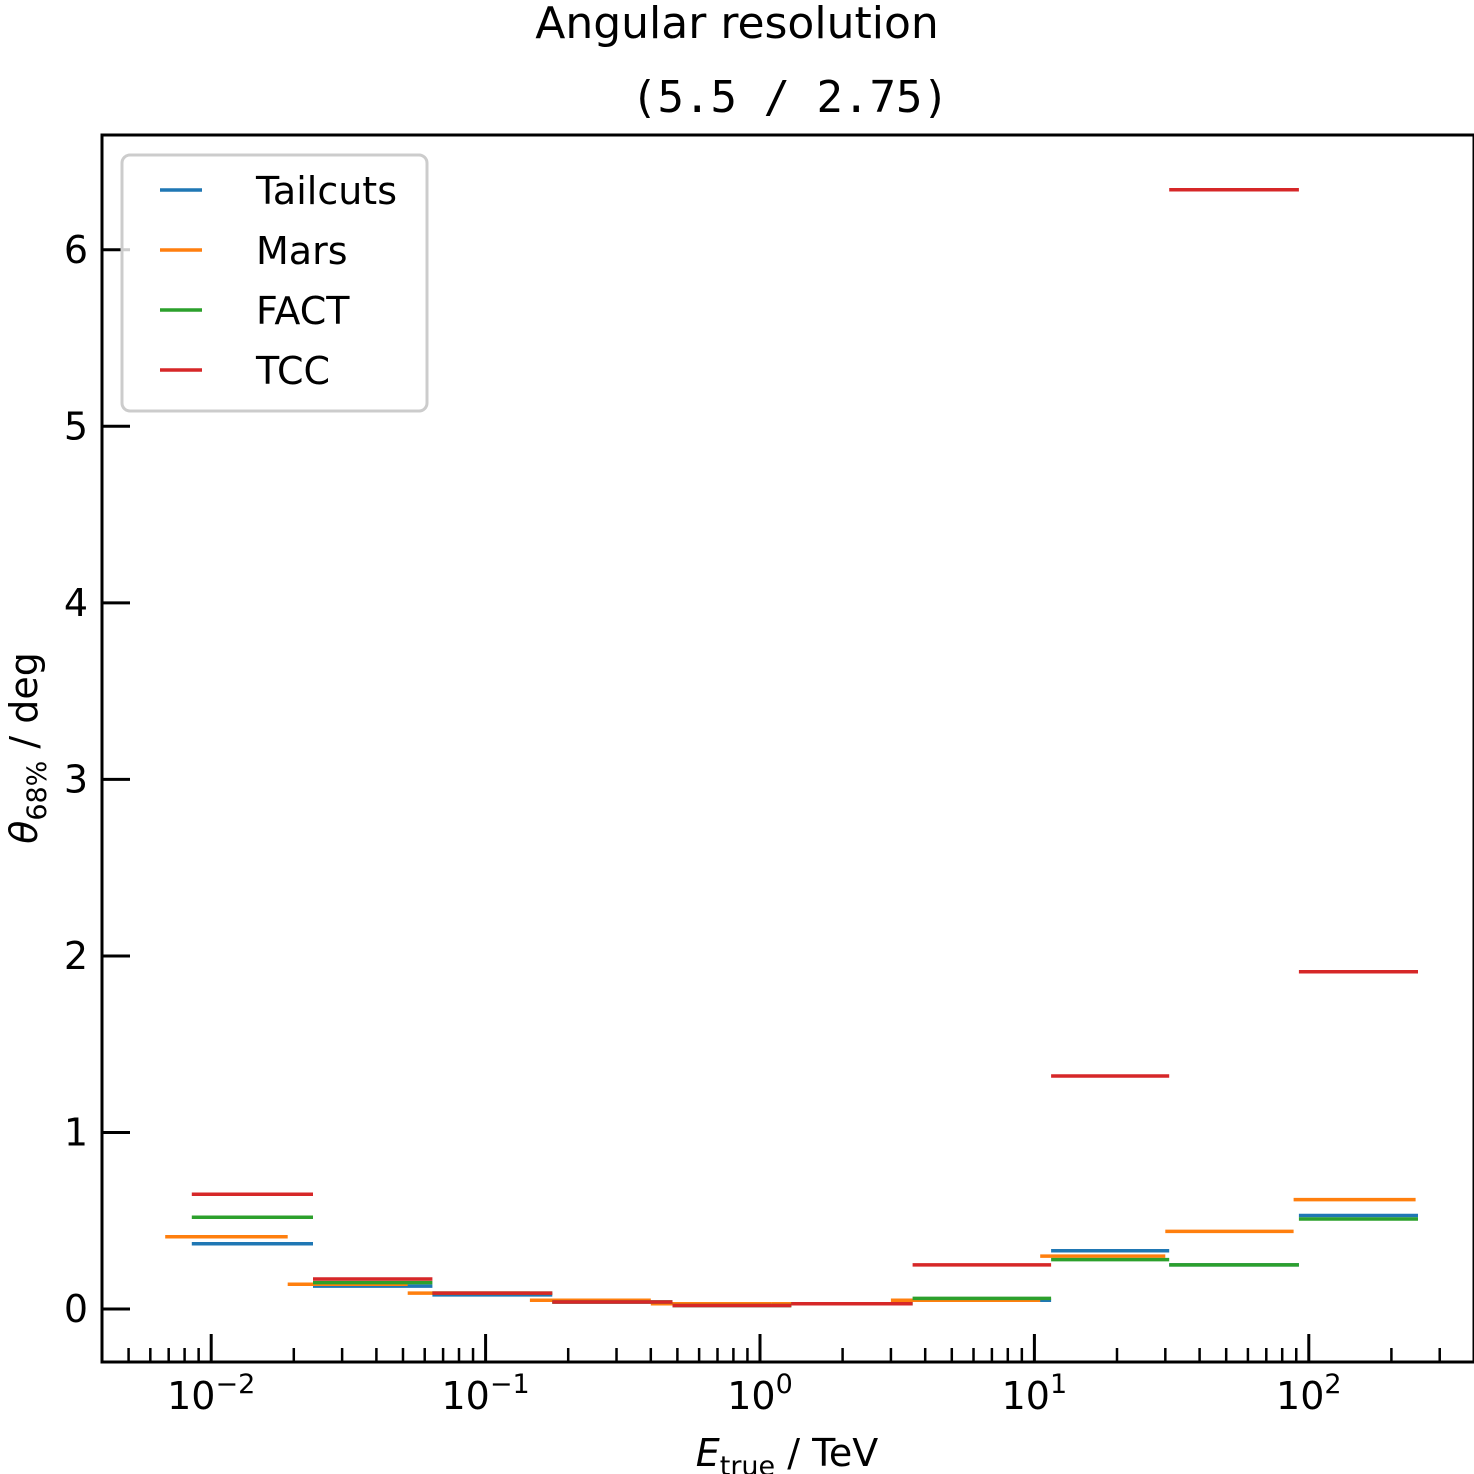 The width and height of the screenshot is (1474, 1474). Describe the element at coordinates (790, 97) in the screenshot. I see `chart-subtitle: (5.5 / 2.75)` at that location.